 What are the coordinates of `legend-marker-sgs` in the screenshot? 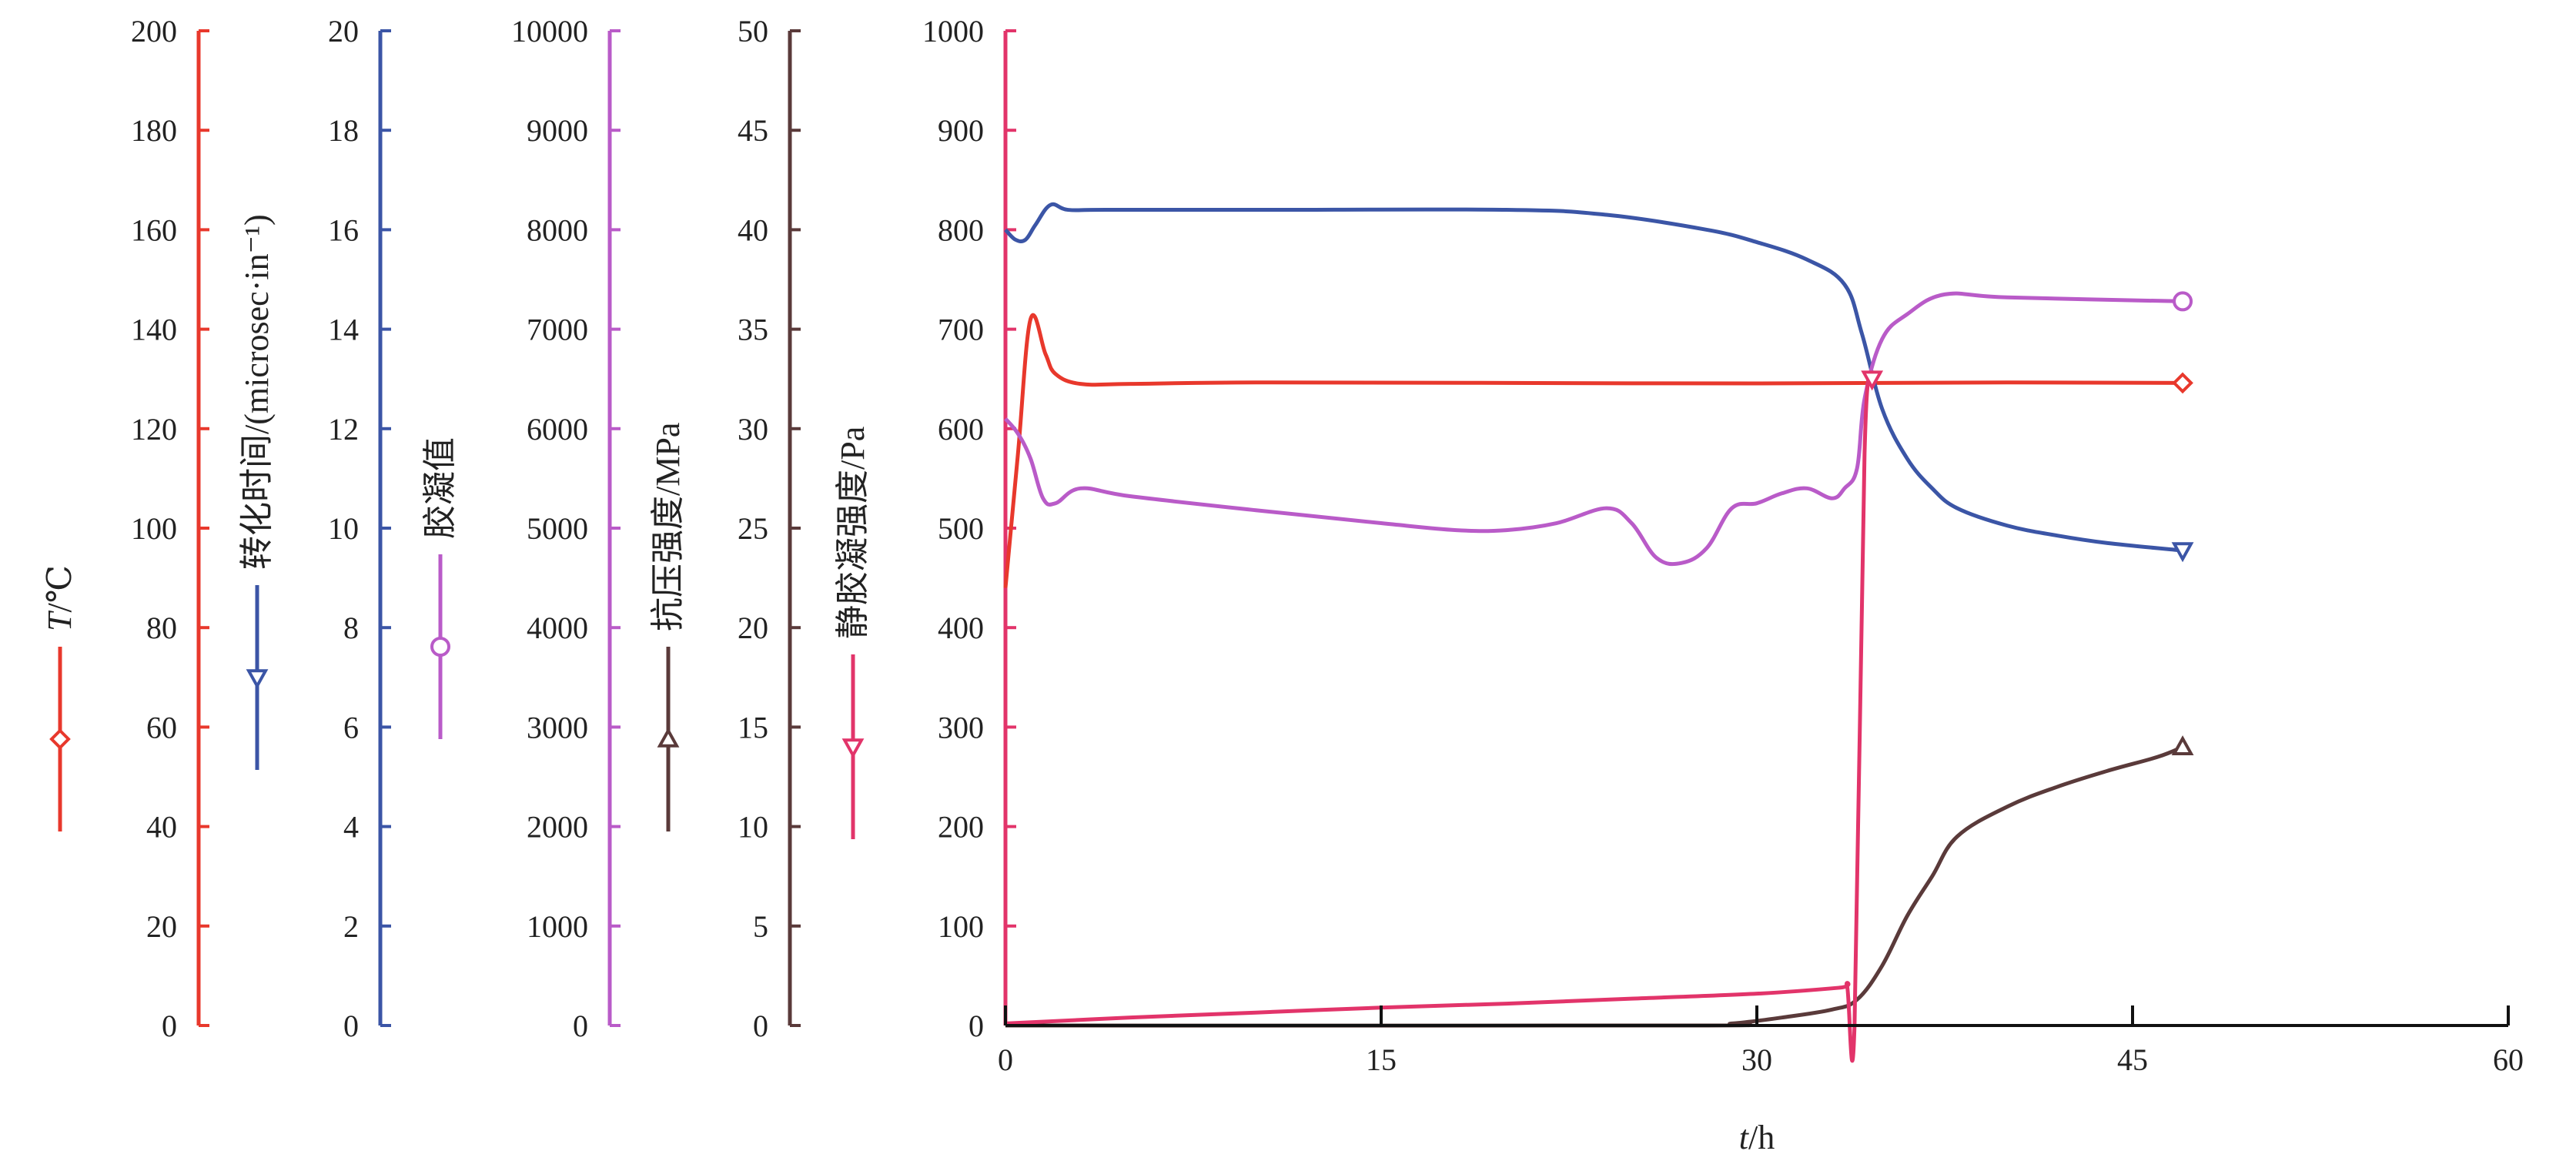 It's located at (853, 748).